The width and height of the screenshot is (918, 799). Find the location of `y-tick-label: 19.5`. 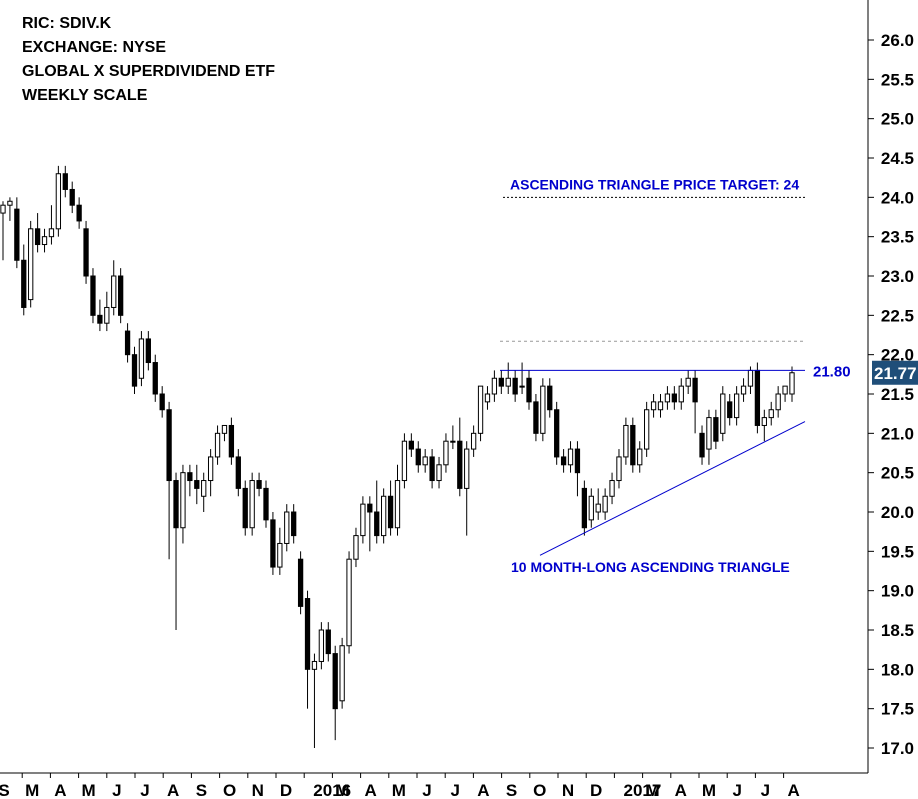

y-tick-label: 19.5 is located at coordinates (897, 551).